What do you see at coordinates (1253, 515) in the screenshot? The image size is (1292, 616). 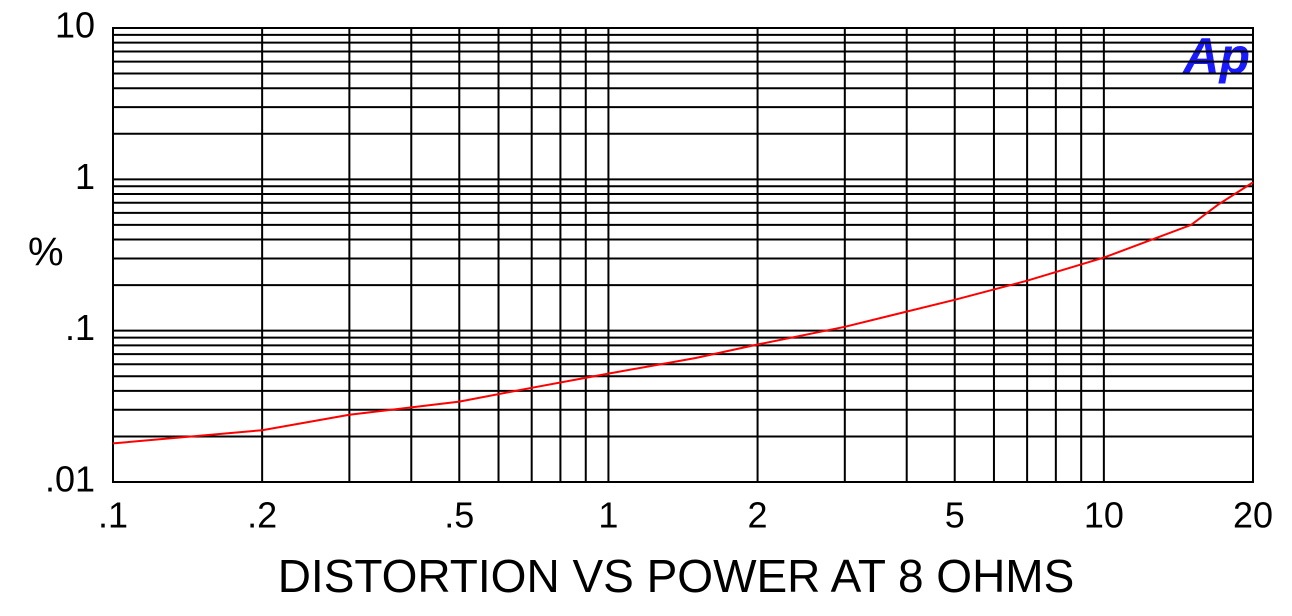 I see `x-tick-label: 20` at bounding box center [1253, 515].